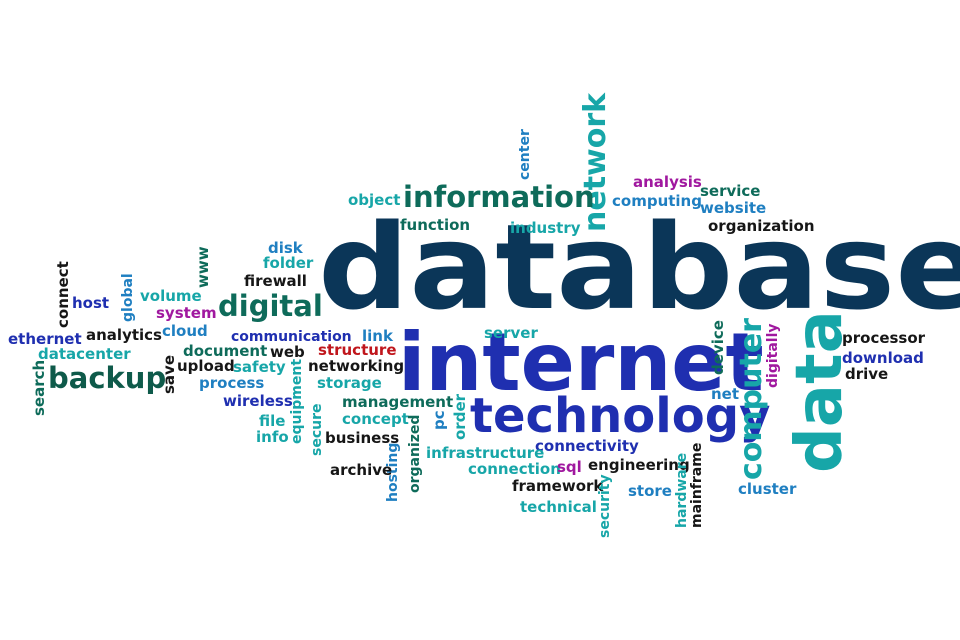 The width and height of the screenshot is (960, 640). What do you see at coordinates (485, 453) in the screenshot?
I see `word-infrastructure: infrastructure` at bounding box center [485, 453].